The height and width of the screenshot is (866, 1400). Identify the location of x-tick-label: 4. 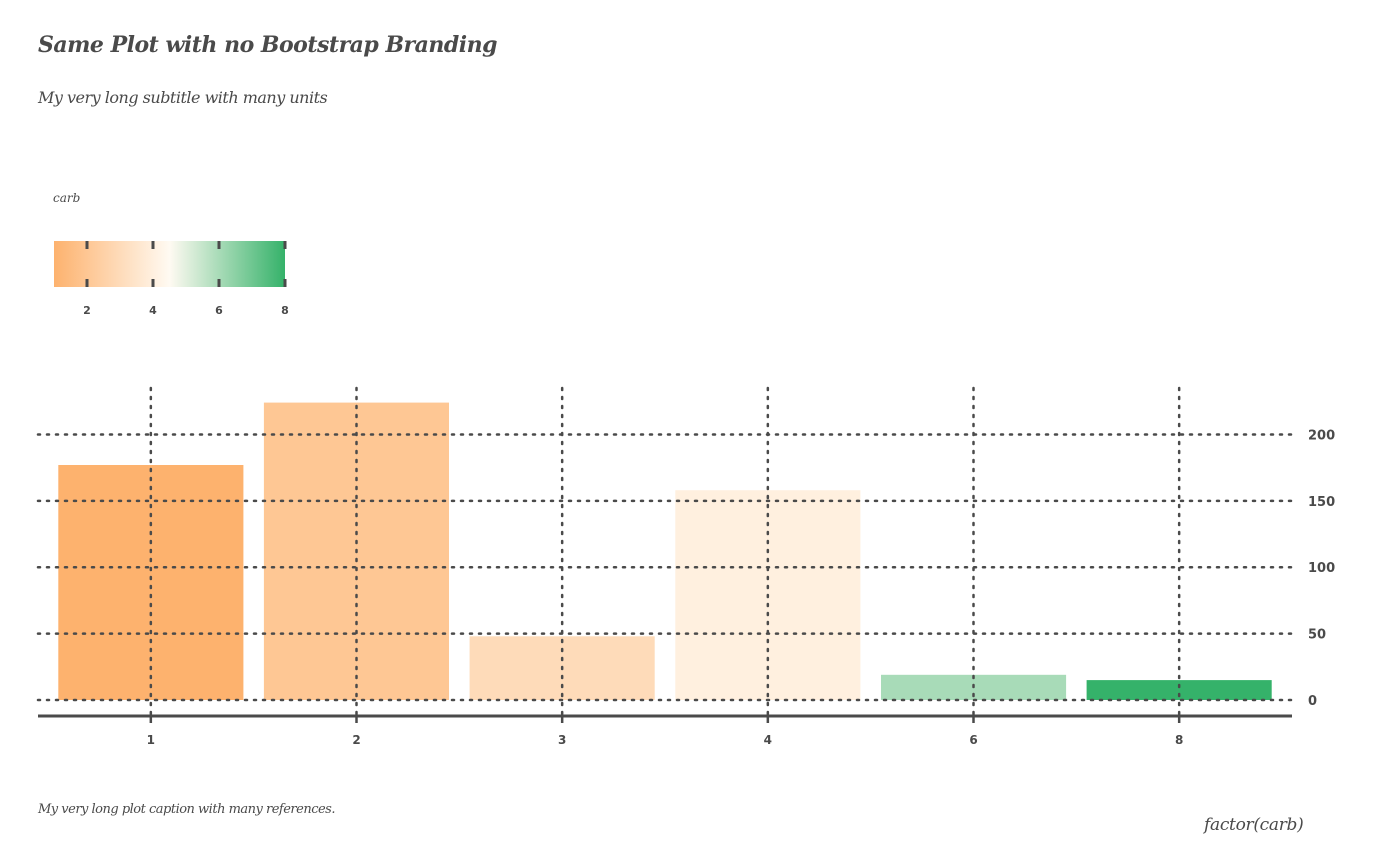
(768, 740).